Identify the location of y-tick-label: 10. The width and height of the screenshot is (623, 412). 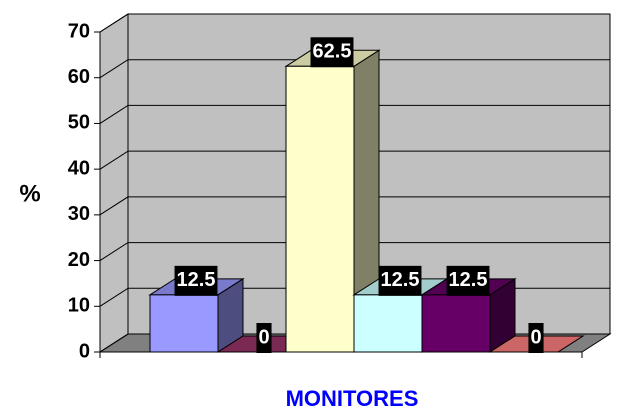
(79, 306).